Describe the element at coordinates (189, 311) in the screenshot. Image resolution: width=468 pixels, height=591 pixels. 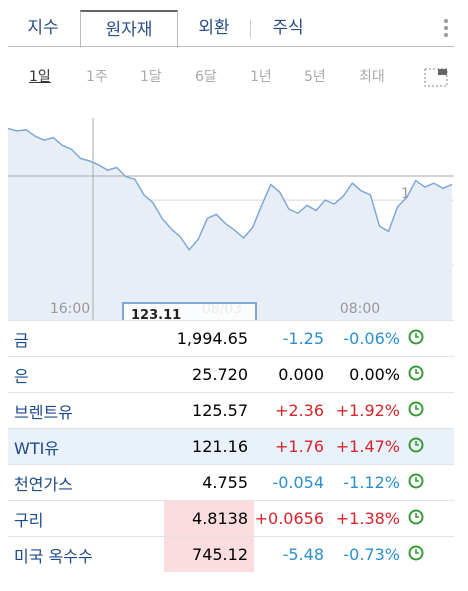
I see `tooltip` at that location.